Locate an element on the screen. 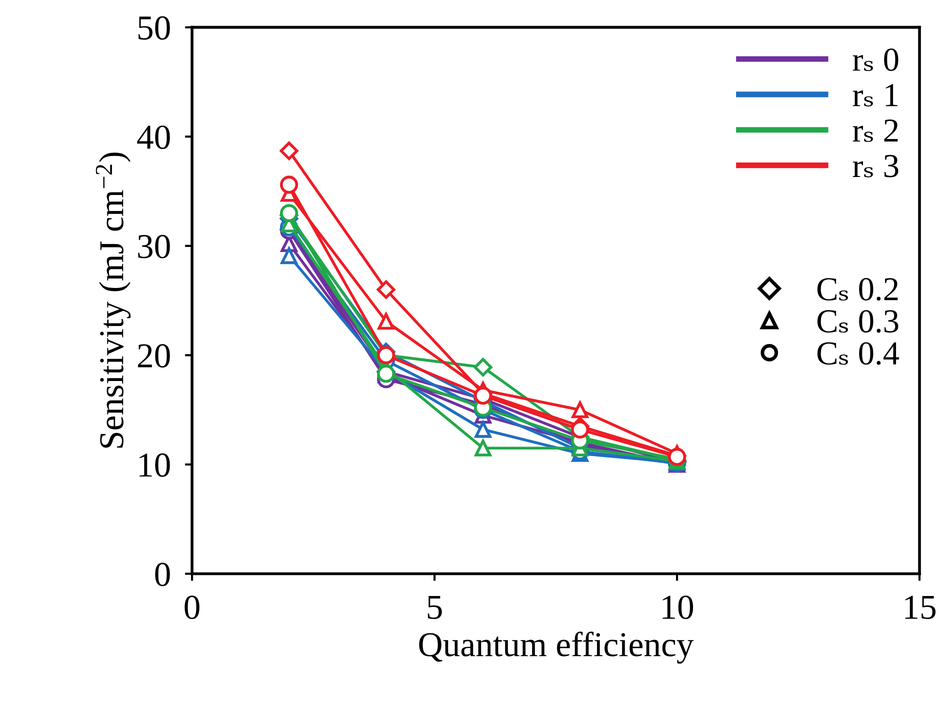  x-tick-label: 0 is located at coordinates (192, 608).